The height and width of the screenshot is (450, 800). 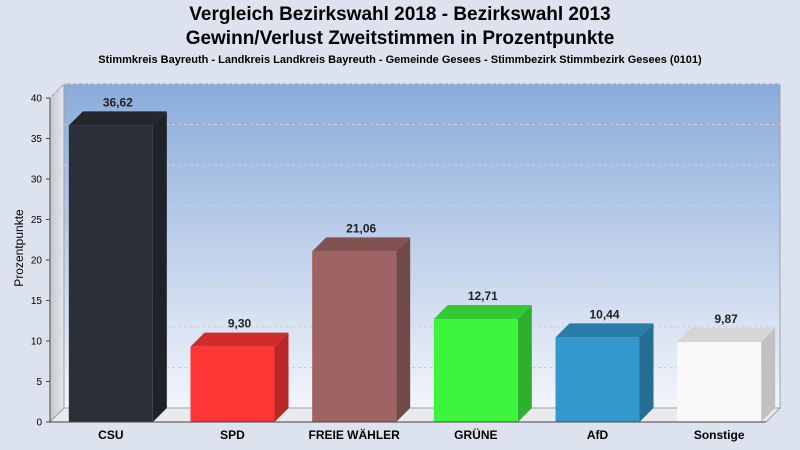 I want to click on bar-afd: 10,44, so click(x=604, y=364).